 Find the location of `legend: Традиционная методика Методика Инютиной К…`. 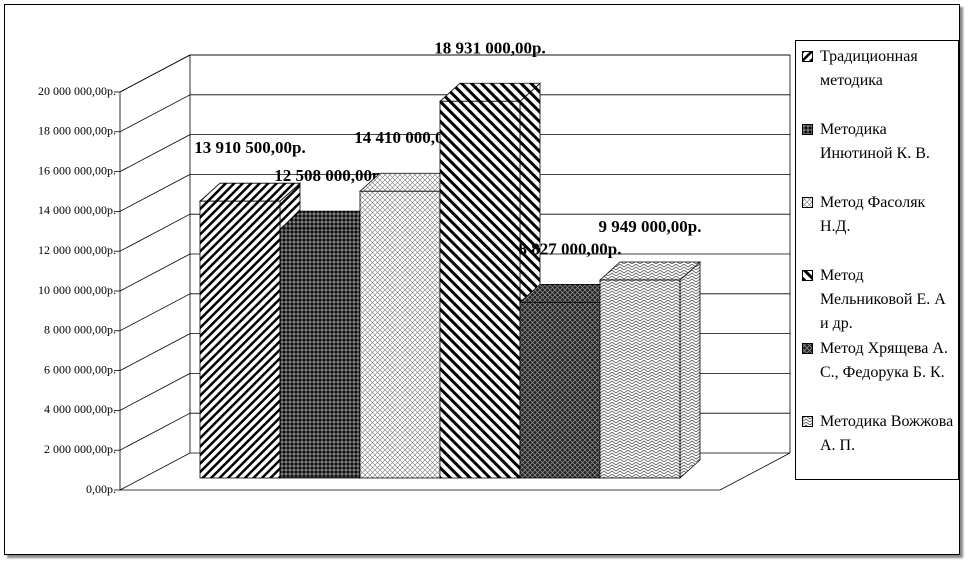

legend: Традиционная методика Методика Инютиной К… is located at coordinates (877, 260).